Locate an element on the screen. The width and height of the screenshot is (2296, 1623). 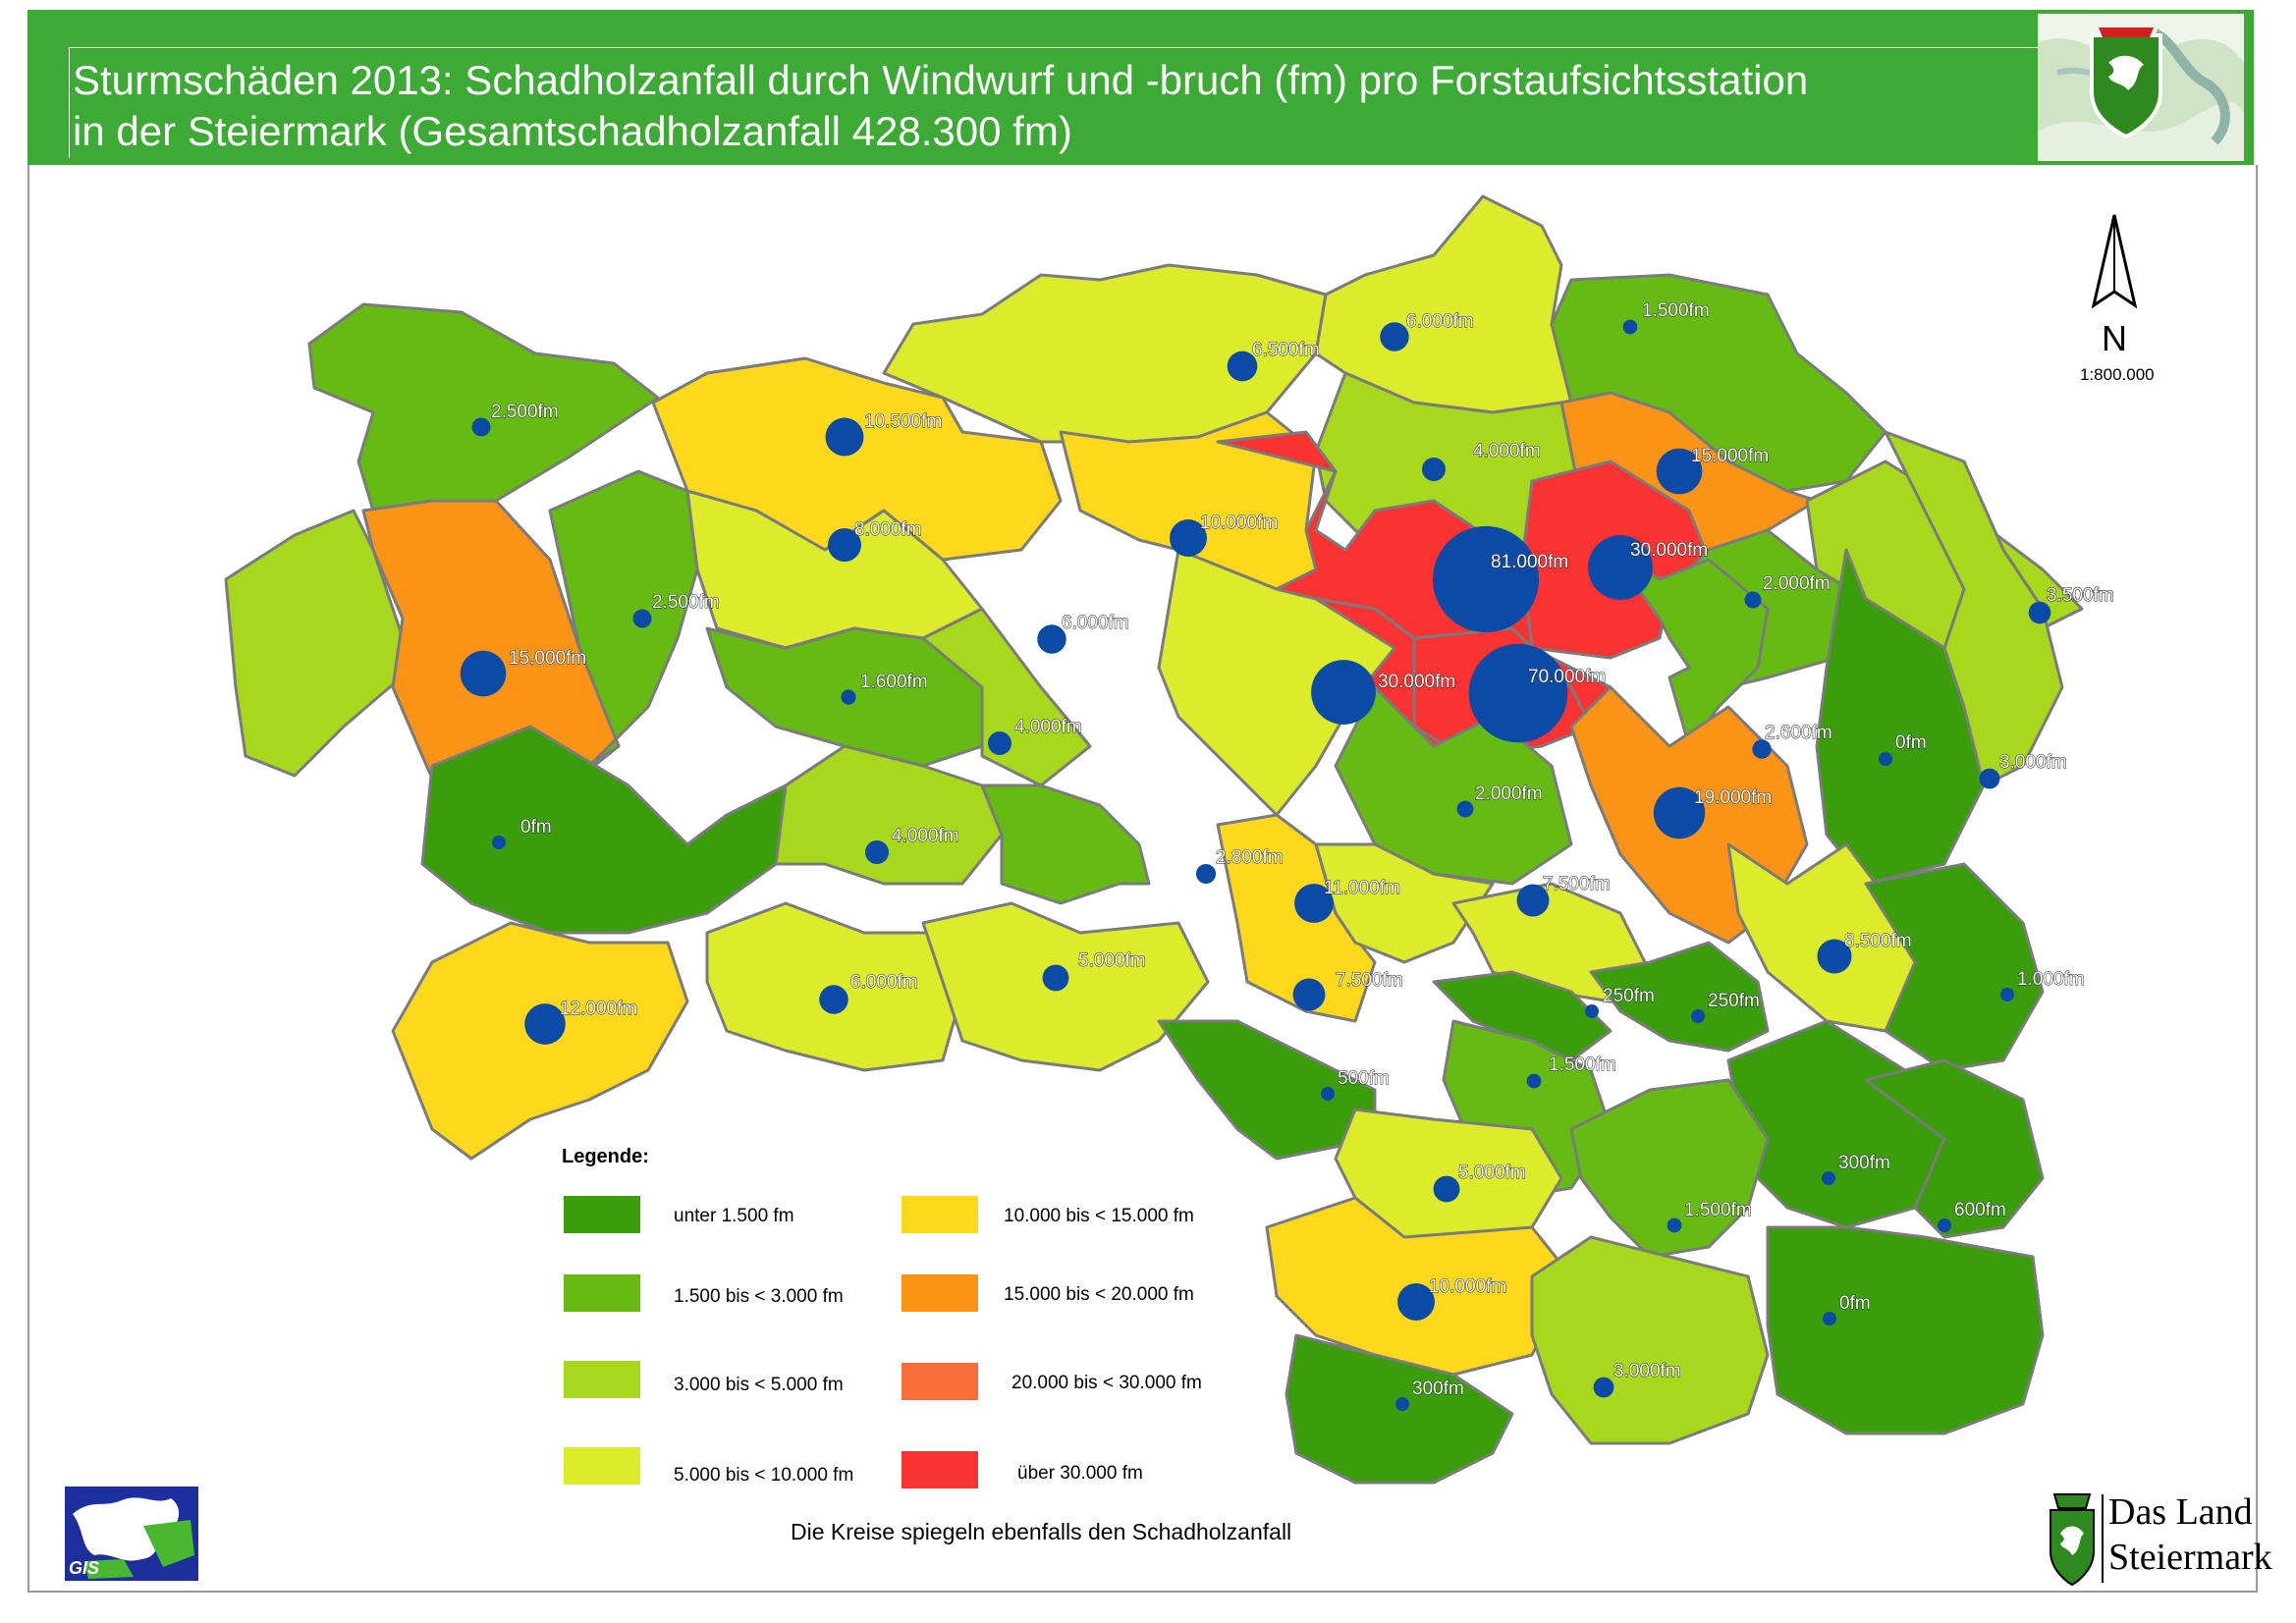
land-steiermark-logo: Das Land Steiermark is located at coordinates (2158, 1539).